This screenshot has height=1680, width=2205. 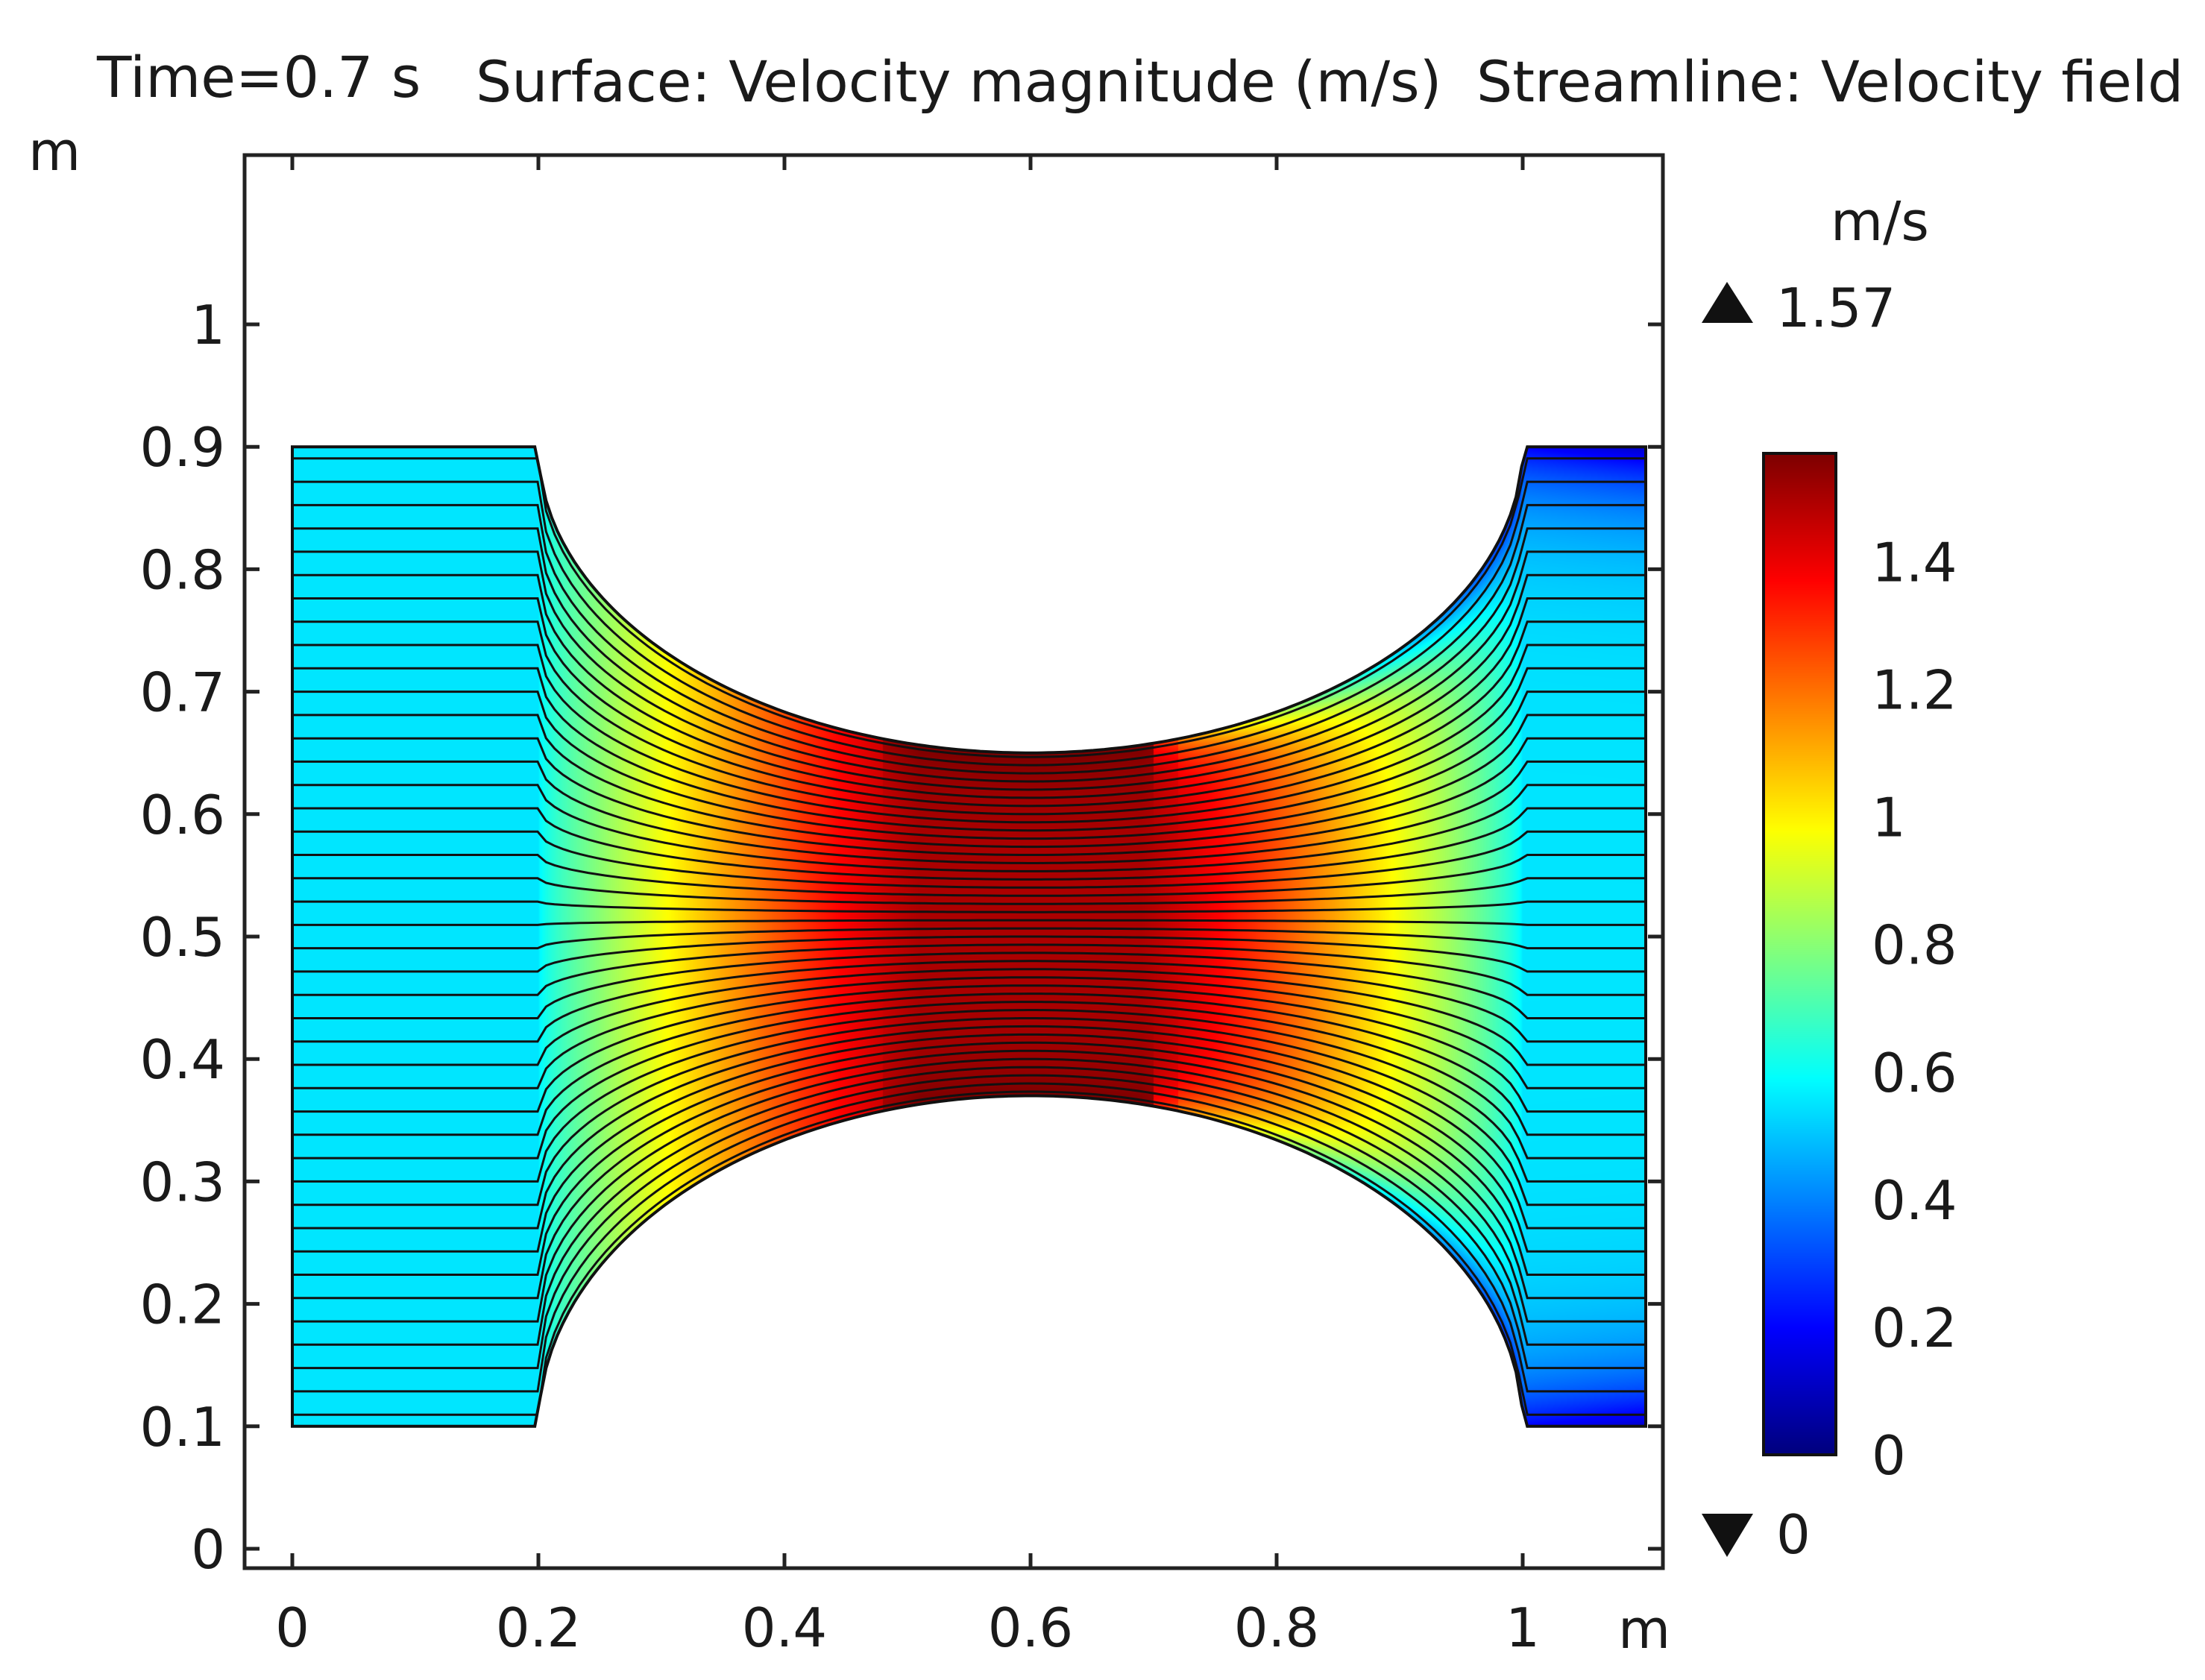 I want to click on x-tick-label: 0, so click(x=292, y=1627).